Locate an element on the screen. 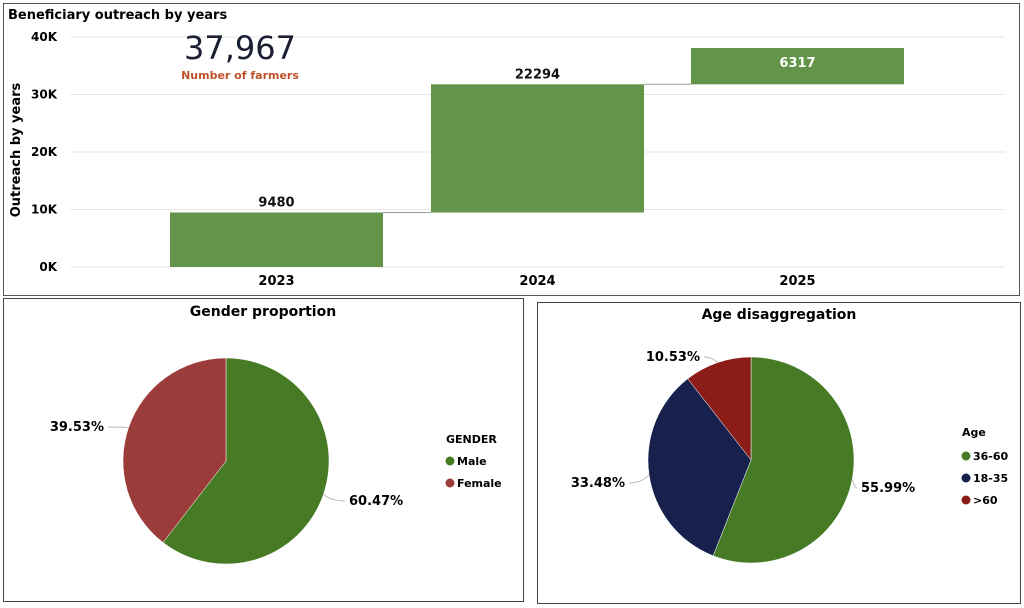 The height and width of the screenshot is (608, 1024). kpi-value: 37,967 is located at coordinates (240, 48).